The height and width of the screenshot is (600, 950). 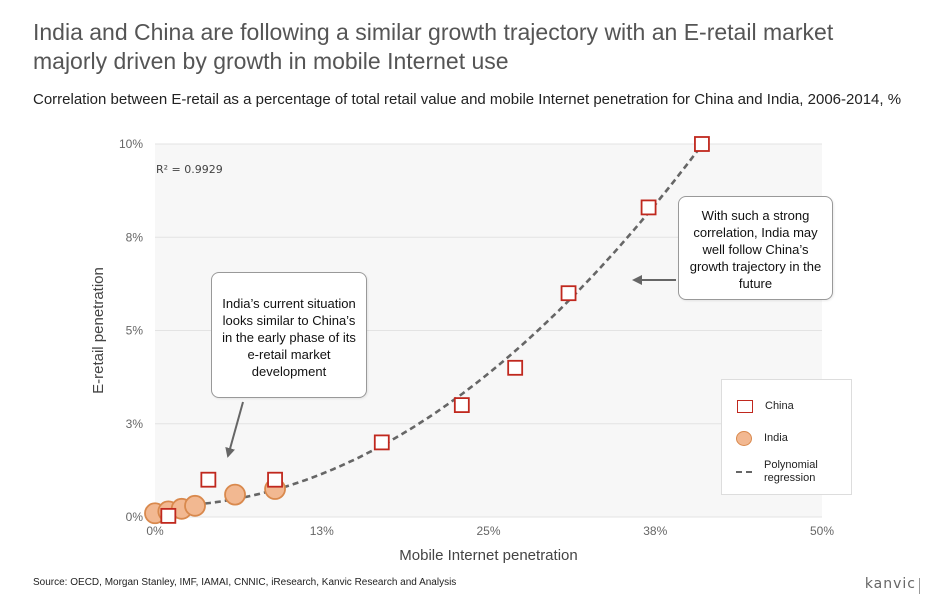 I want to click on r-squared-label: R² = 0.9929, so click(x=189, y=169).